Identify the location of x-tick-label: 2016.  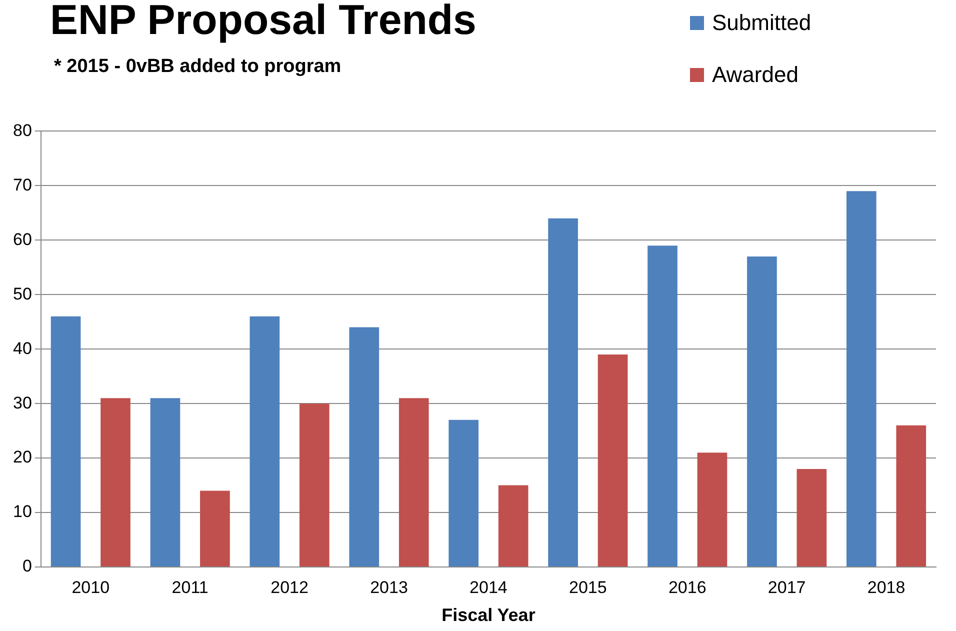
(687, 587).